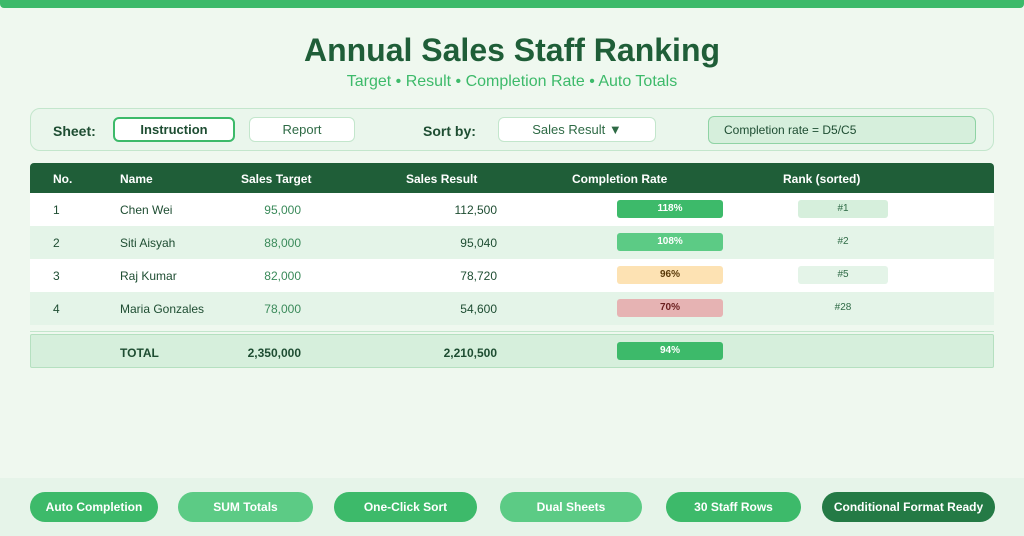 The image size is (1024, 536). I want to click on completion-rate-badge: 70%, so click(670, 308).